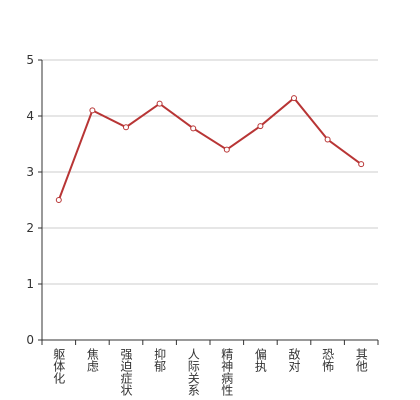 Image resolution: width=420 pixels, height=400 pixels. Describe the element at coordinates (160, 360) in the screenshot. I see `x-tick-label: 抑郁` at that location.